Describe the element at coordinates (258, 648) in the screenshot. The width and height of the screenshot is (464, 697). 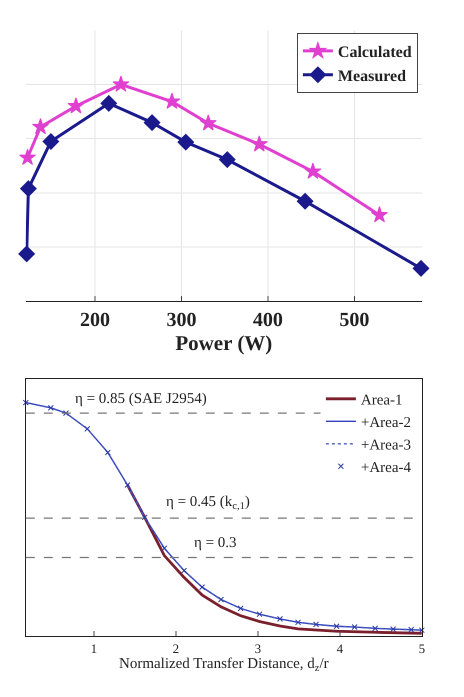
I see `x-tick-label: 3` at that location.